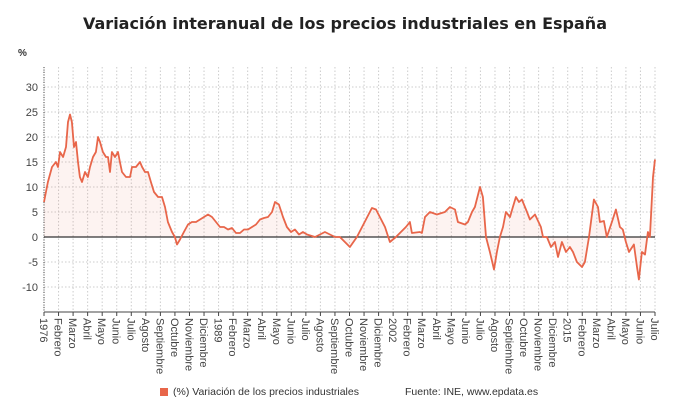  Describe the element at coordinates (32, 113) in the screenshot. I see `y-tick-label: 25` at that location.